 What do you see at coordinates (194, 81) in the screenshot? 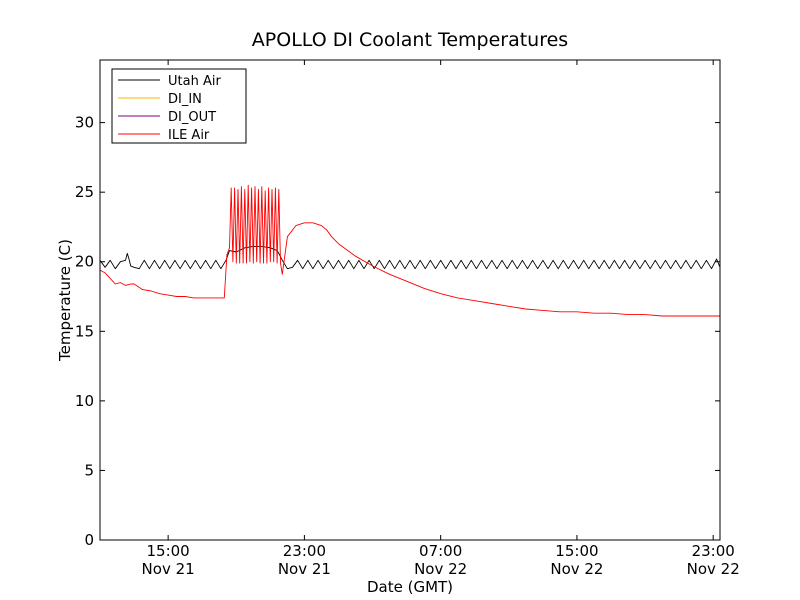
I see `legend-label-utah-air: Utah Air` at bounding box center [194, 81].